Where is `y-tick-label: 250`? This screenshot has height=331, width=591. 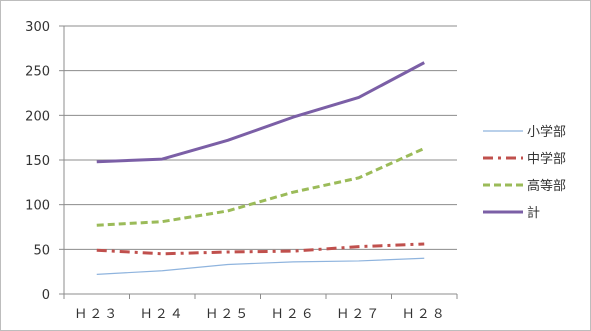 y-tick-label: 250 is located at coordinates (37, 72).